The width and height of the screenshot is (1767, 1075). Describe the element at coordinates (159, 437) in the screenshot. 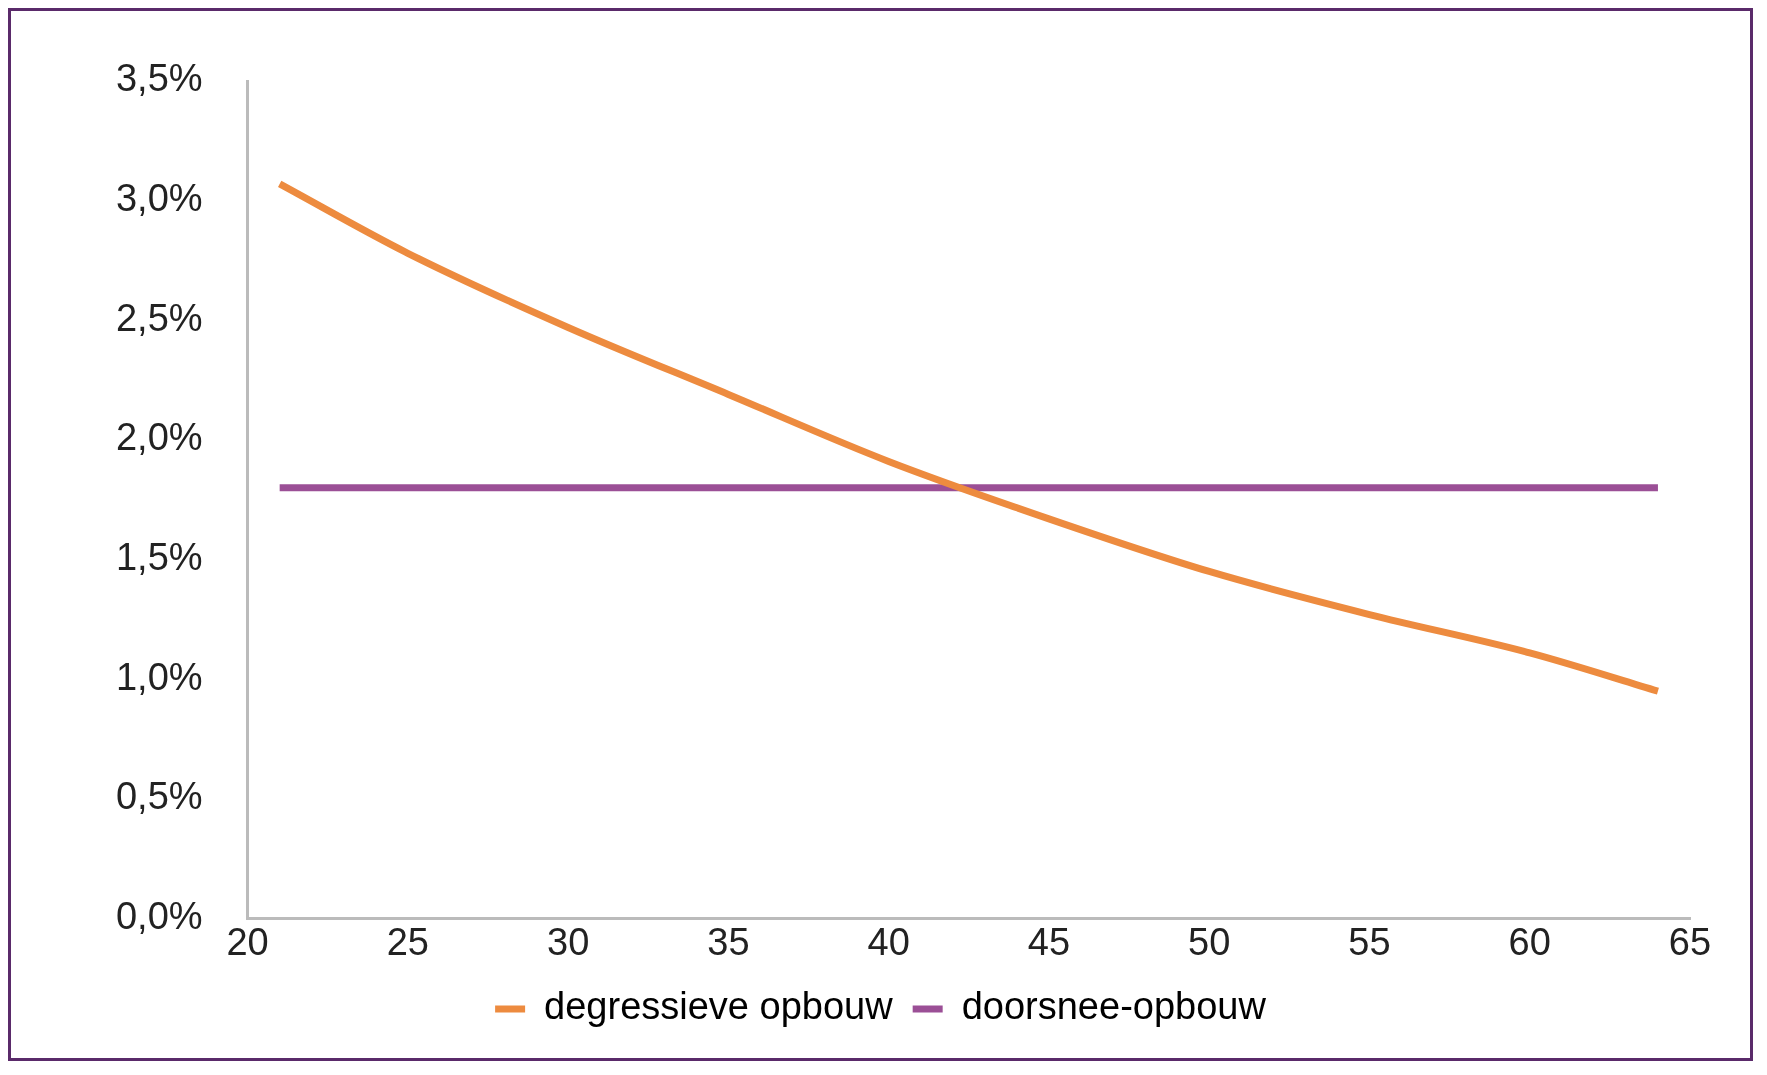

I see `y-tick-label: 2,0%` at that location.